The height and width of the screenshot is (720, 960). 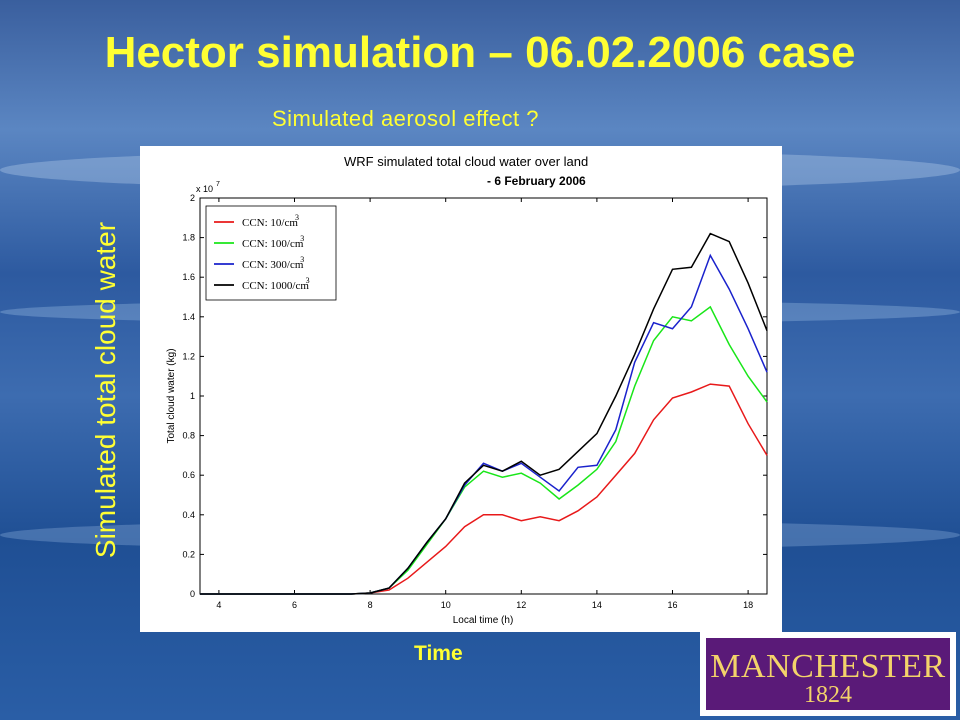 I want to click on university-logo: MANCHESTER 1824, so click(x=828, y=674).